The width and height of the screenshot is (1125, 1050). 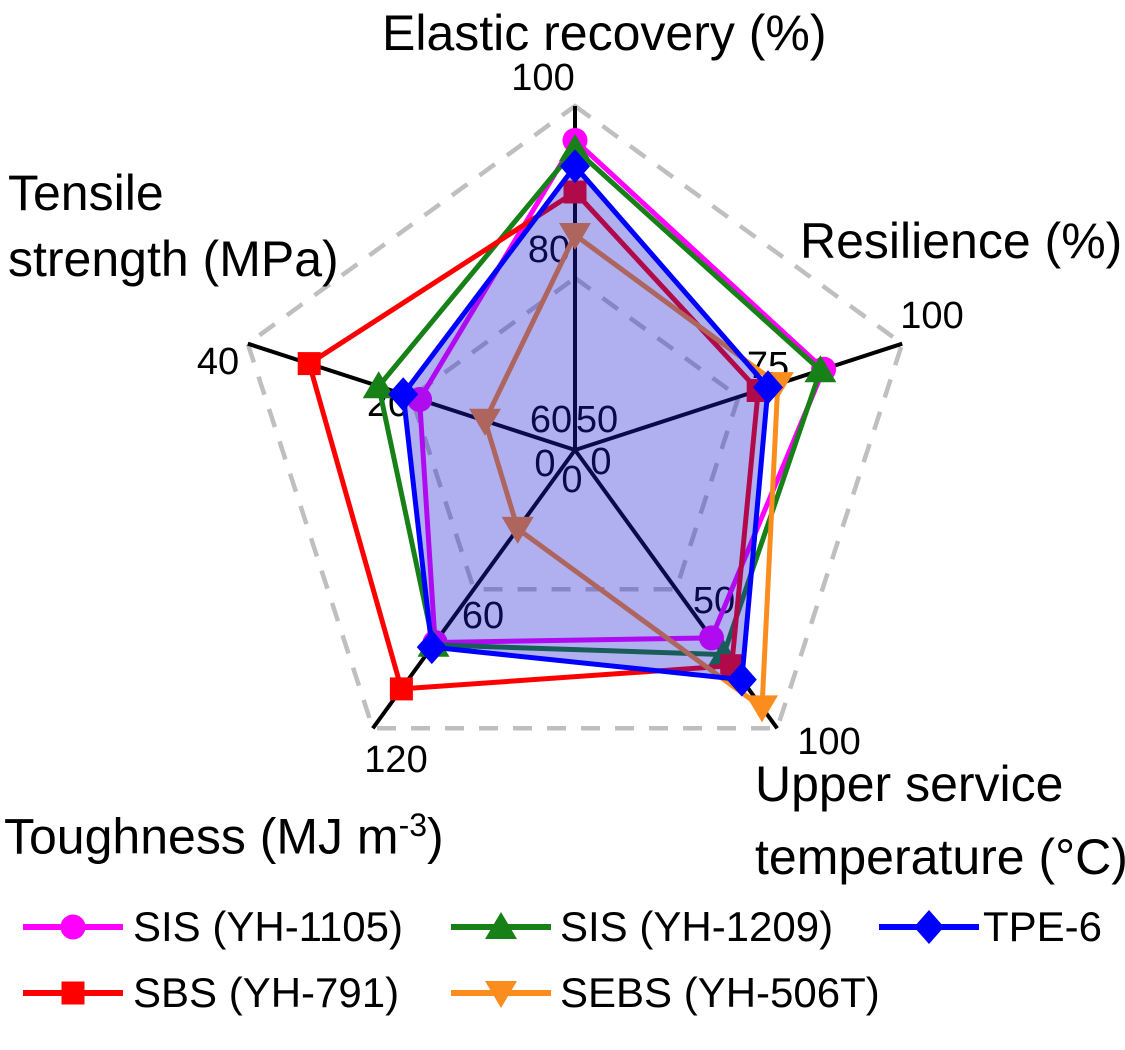 I want to click on tick-label: 120, so click(x=395, y=760).